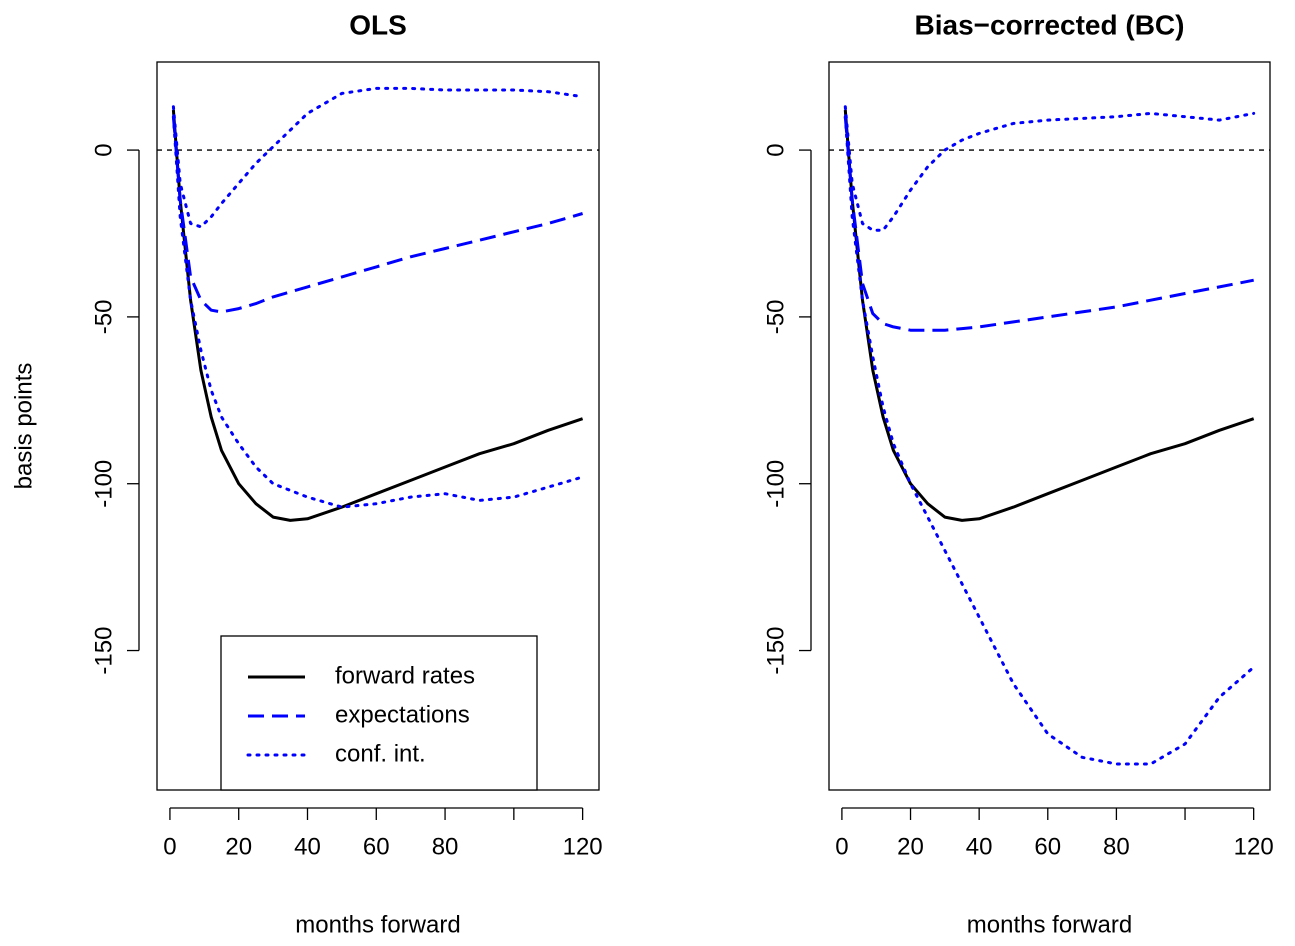  I want to click on legend-box, so click(379, 713).